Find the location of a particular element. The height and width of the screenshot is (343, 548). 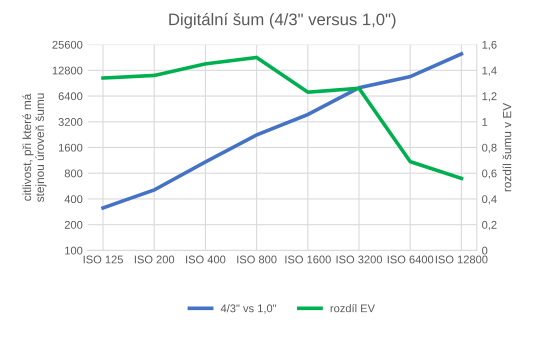

x-tick-label: ISO 800 is located at coordinates (257, 260).